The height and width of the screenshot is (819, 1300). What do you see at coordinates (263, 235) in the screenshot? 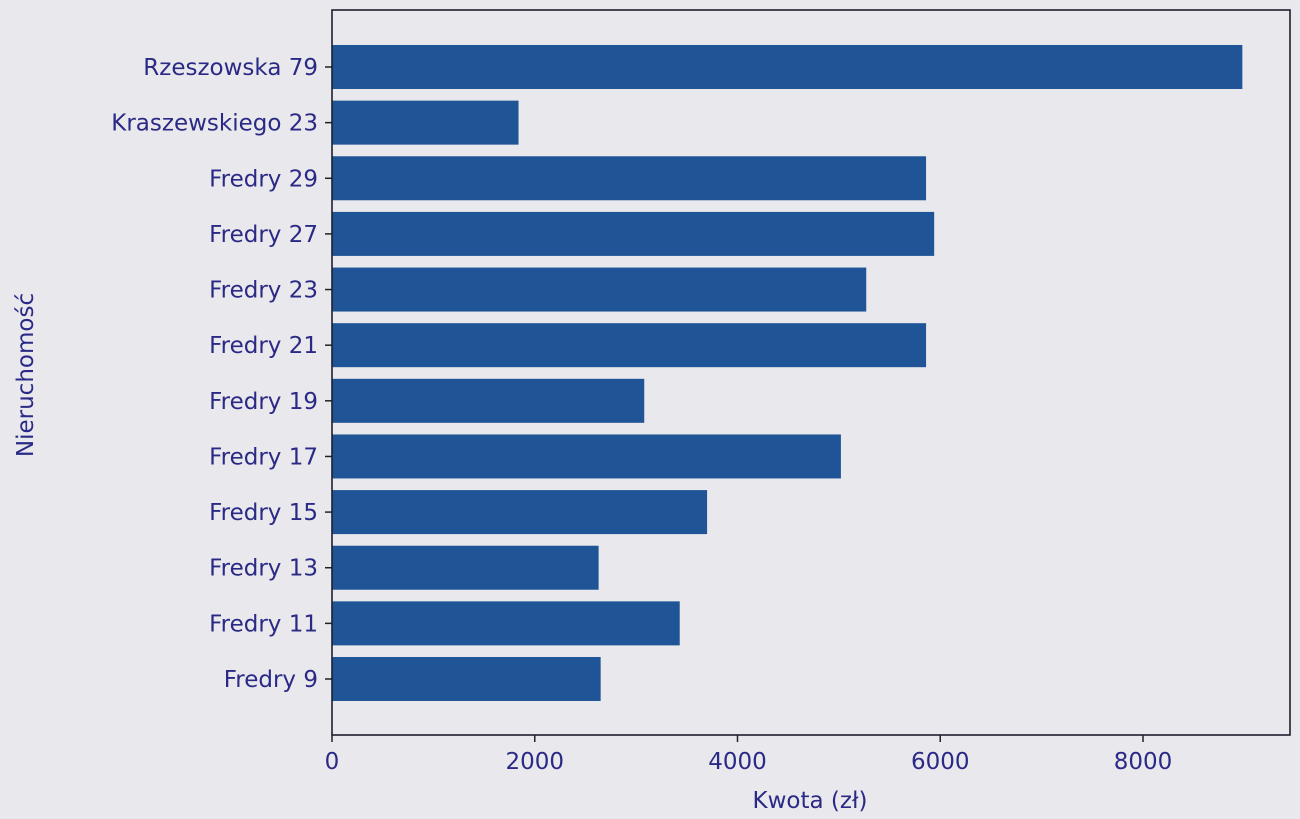
I see `y-tick-label: Fredry 27` at bounding box center [263, 235].